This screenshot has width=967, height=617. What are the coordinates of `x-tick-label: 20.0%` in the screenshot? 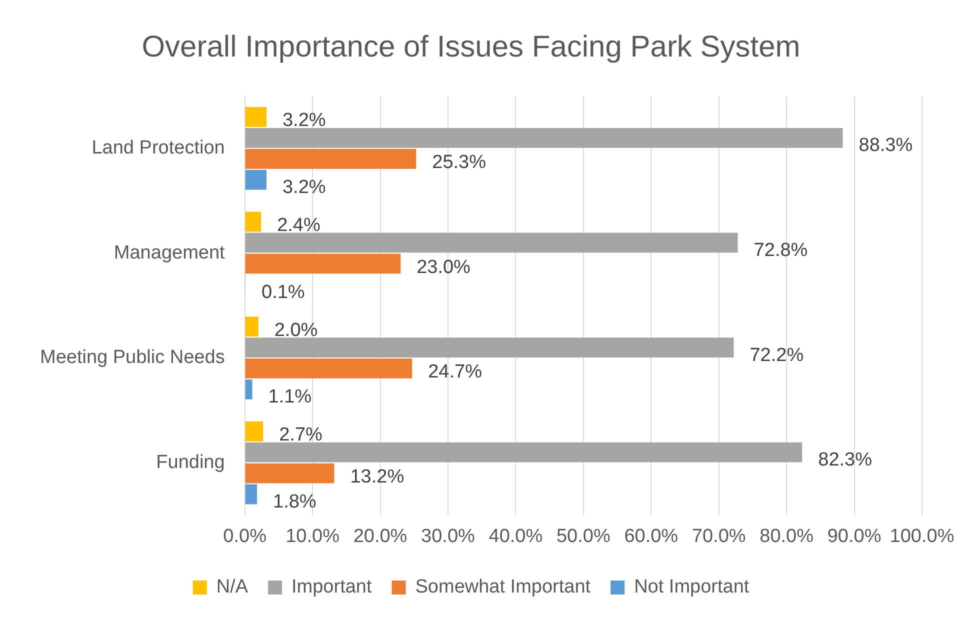 It's located at (380, 536).